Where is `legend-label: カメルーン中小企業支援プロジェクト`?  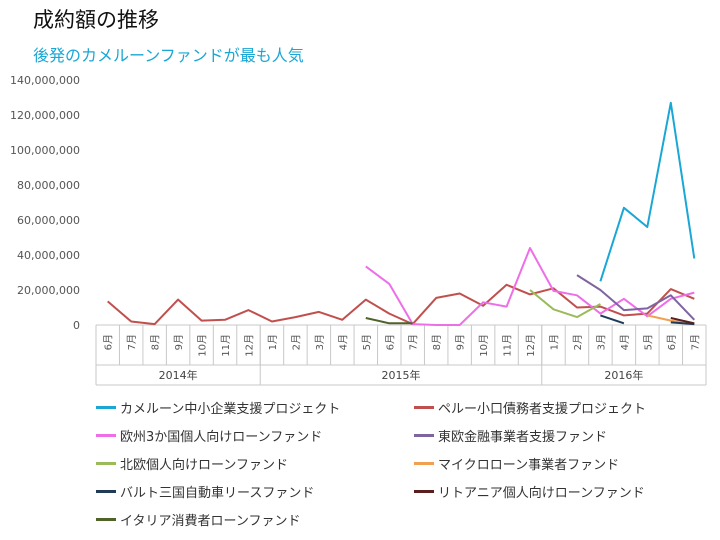 legend-label: カメルーン中小企業支援プロジェクト is located at coordinates (230, 409).